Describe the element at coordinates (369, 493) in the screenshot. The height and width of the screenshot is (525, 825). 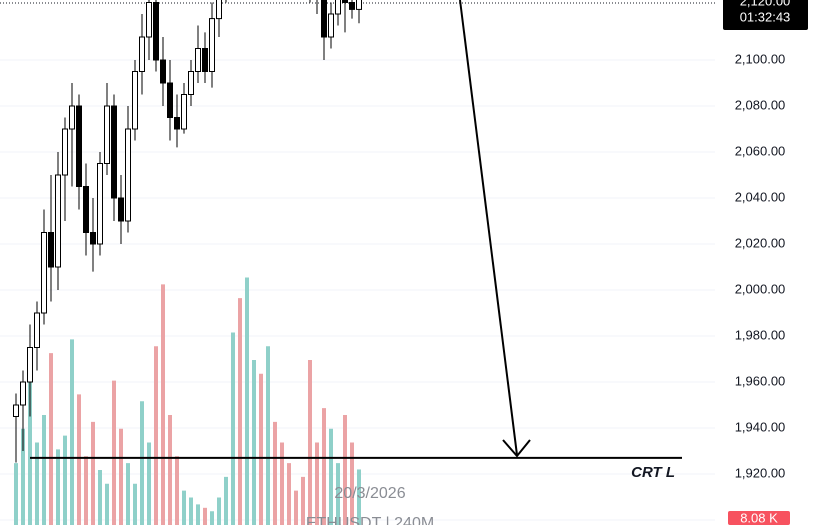
I see `date-label: 20/3/2026` at that location.